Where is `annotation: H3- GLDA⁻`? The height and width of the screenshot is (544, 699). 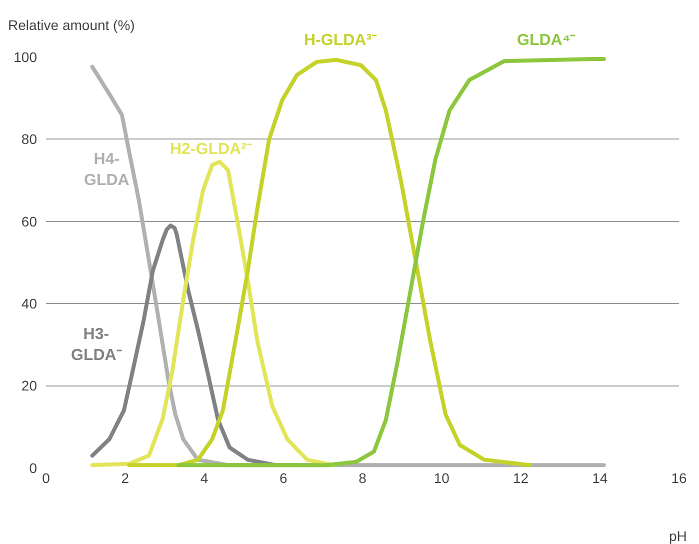
annotation: H3- GLDA⁻ is located at coordinates (96, 345).